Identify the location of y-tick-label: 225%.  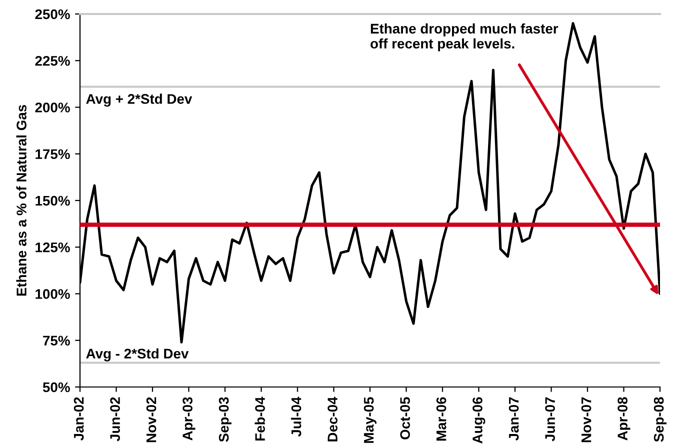
(52, 61).